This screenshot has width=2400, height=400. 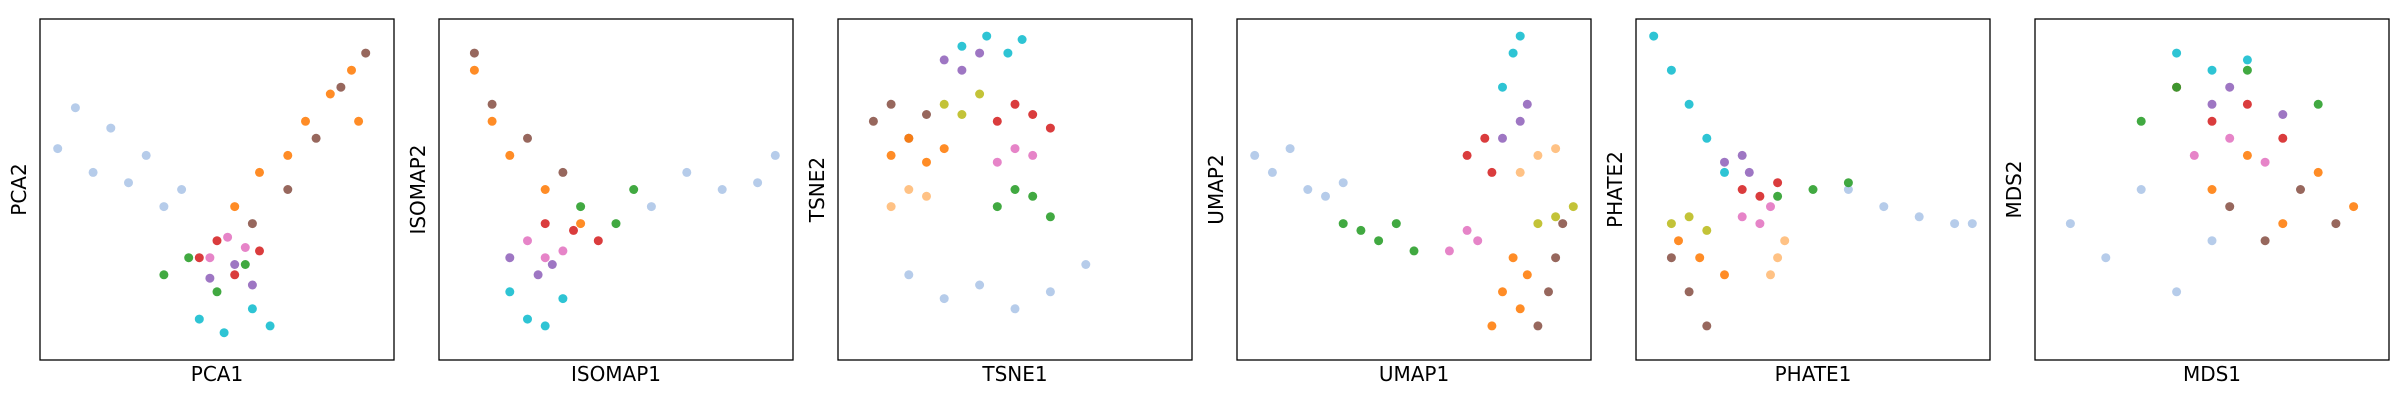 I want to click on panel-tsne1: TSNE1 TSNE2, so click(x=999, y=202).